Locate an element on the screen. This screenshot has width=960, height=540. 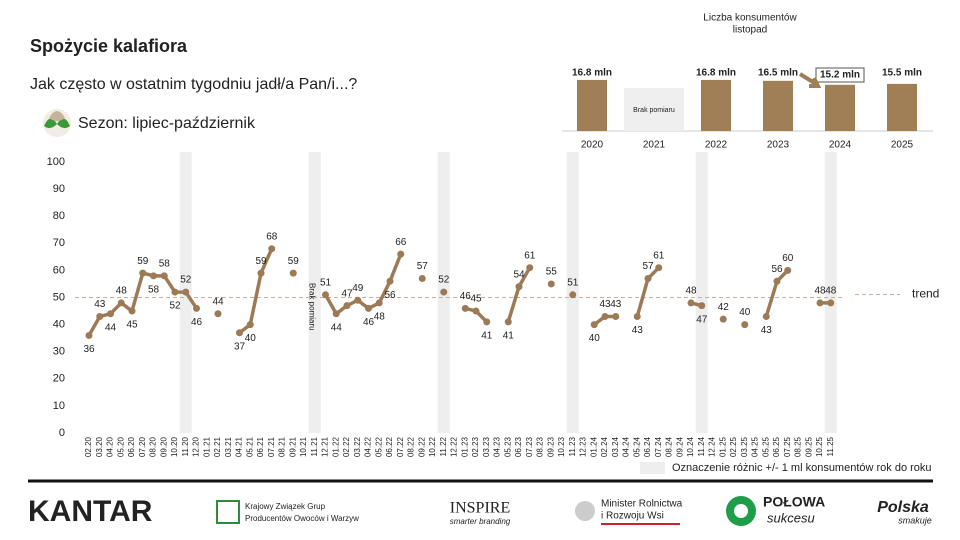
logo-minister: Minister Rolnictwa is located at coordinates (642, 504).